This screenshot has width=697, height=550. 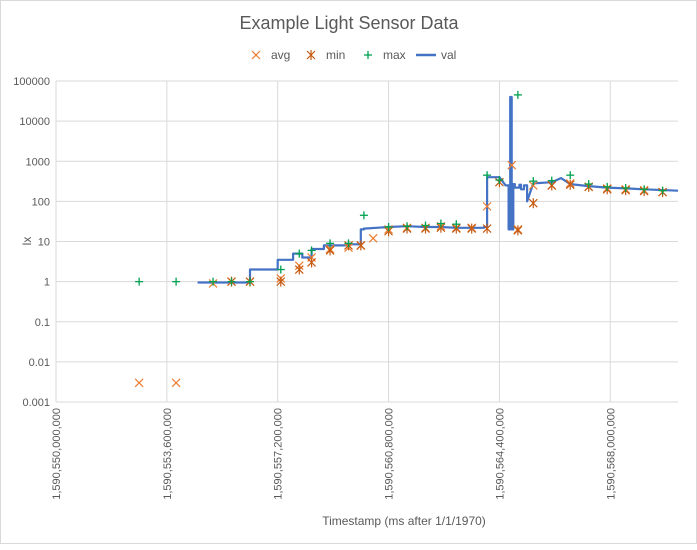 What do you see at coordinates (168, 454) in the screenshot?
I see `x-tick-label: 1,590,553,600,000` at bounding box center [168, 454].